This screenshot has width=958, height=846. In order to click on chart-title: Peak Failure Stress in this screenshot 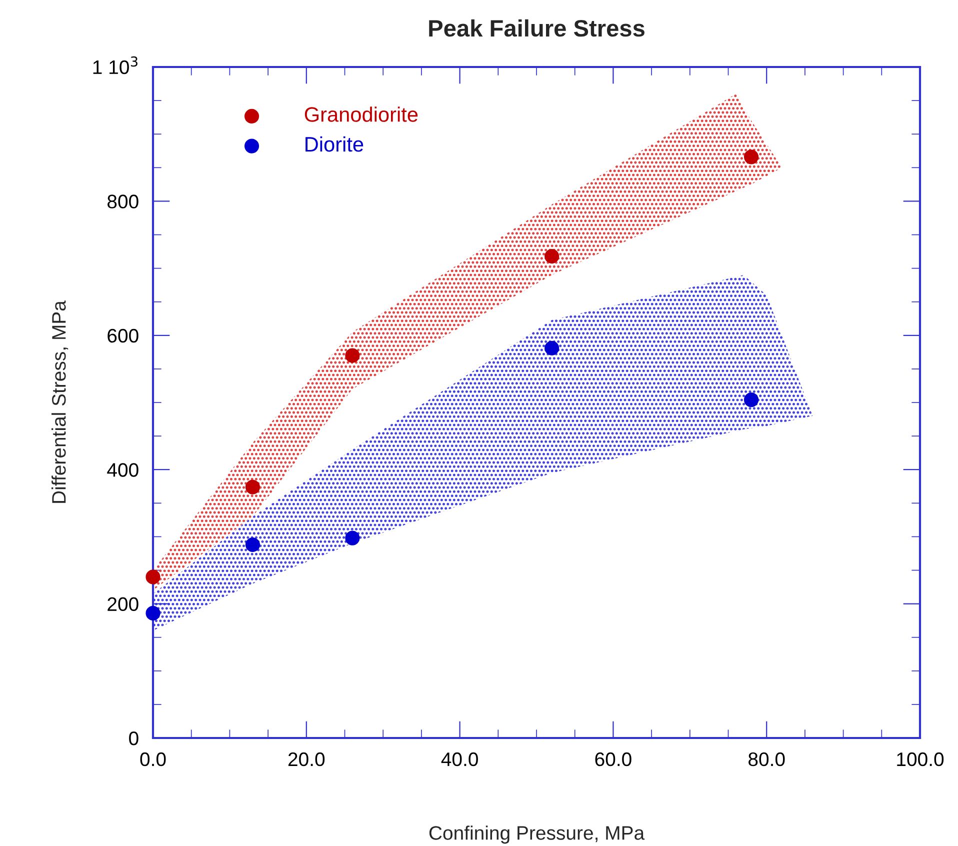, I will do `click(536, 28)`.